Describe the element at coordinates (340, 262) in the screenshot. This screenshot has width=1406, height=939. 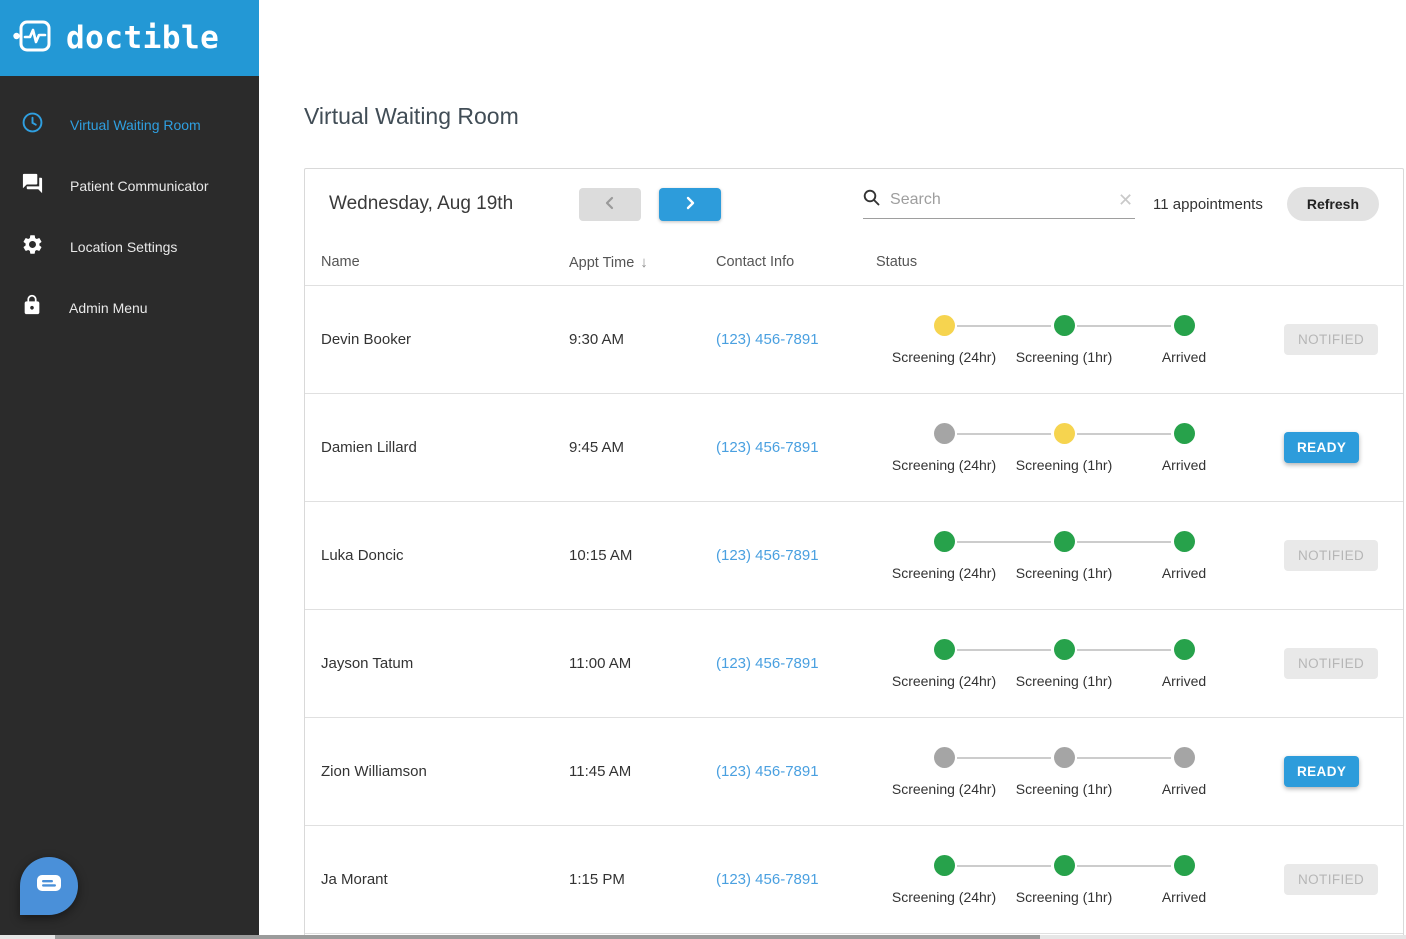
I see `column-header-name: Name` at that location.